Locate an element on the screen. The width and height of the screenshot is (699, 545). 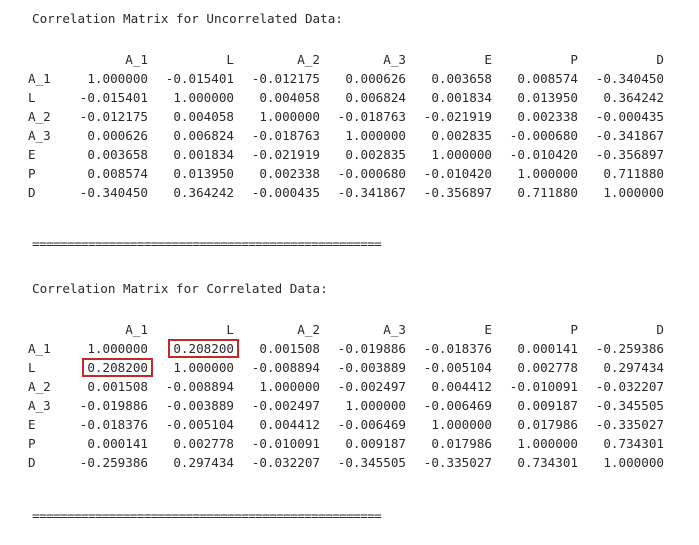
matrix-cell: 0.297434 is located at coordinates (203, 462).